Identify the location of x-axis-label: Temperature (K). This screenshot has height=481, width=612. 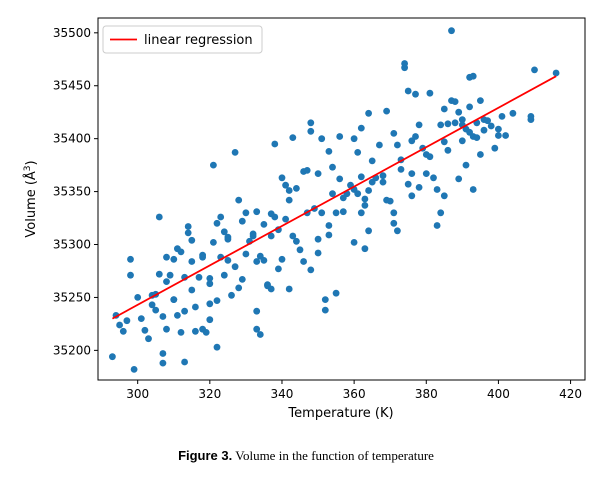
(340, 413).